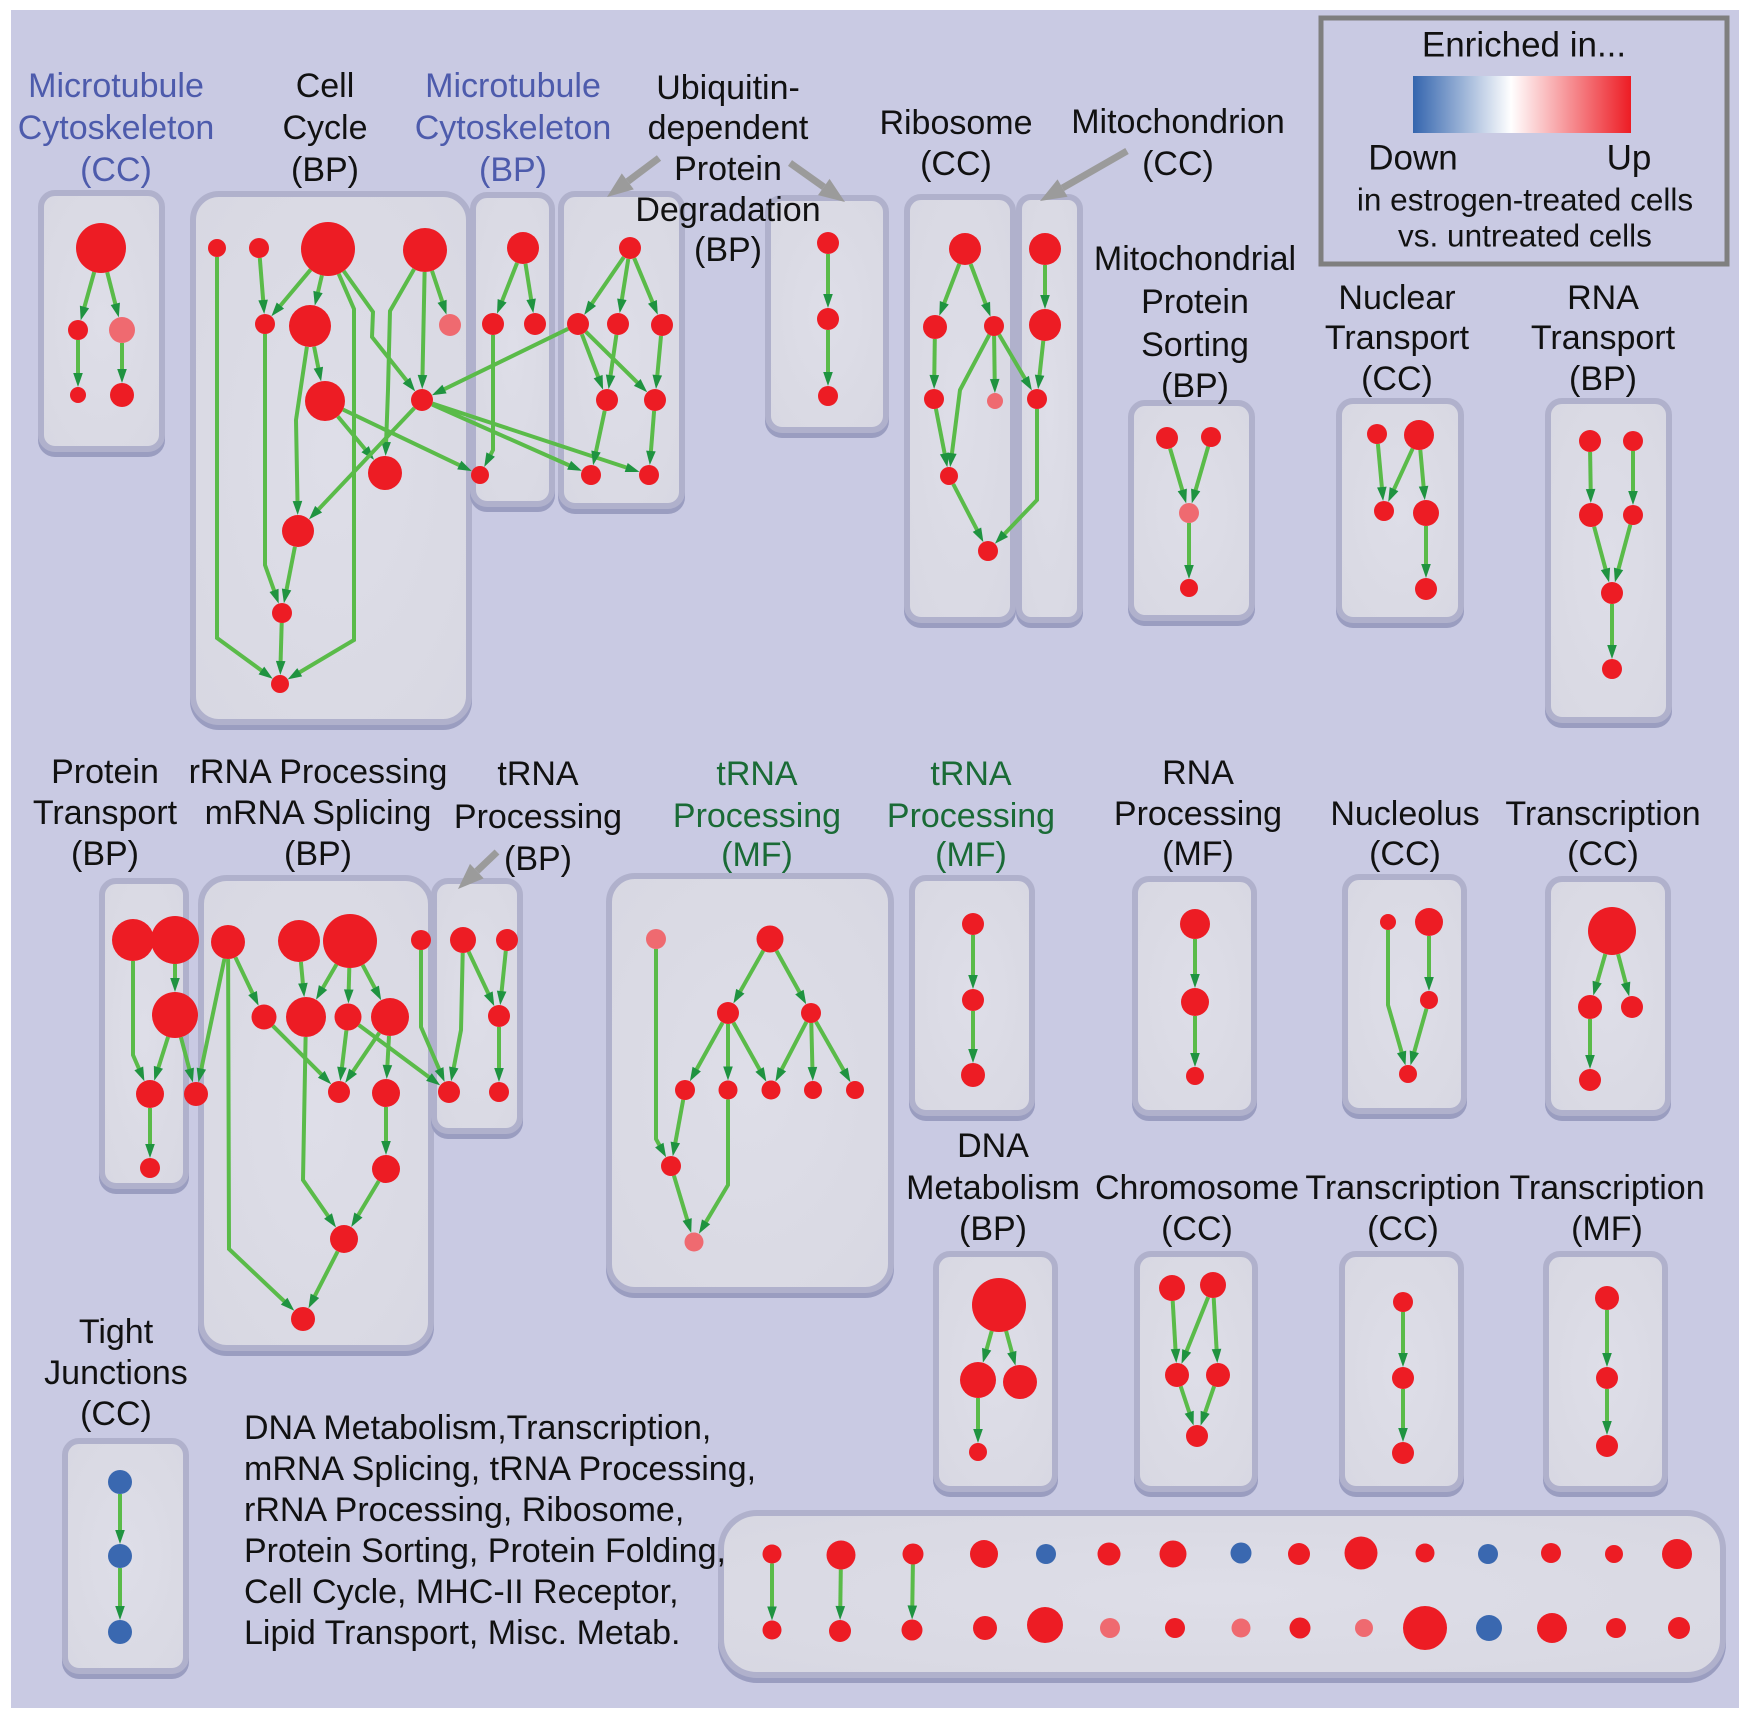 The width and height of the screenshot is (1750, 1715). Describe the element at coordinates (464, 1510) in the screenshot. I see `svg-text: rRNA Processing, Ribosome,` at that location.